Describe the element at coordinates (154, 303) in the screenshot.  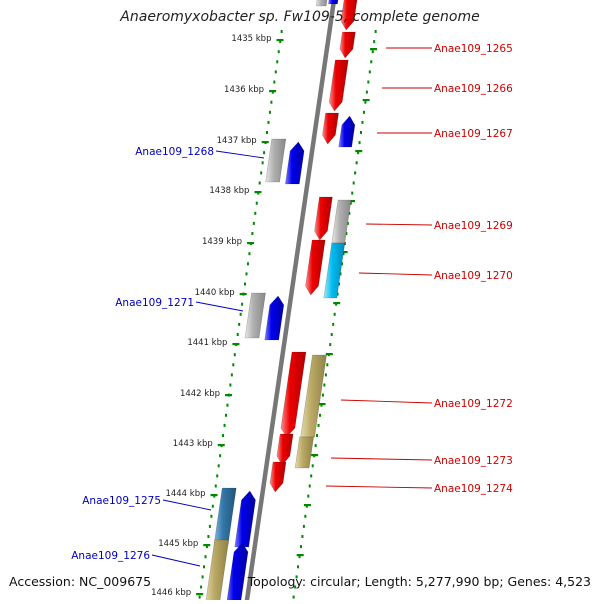
I see `gene-label-left: Anae109_1271` at that location.